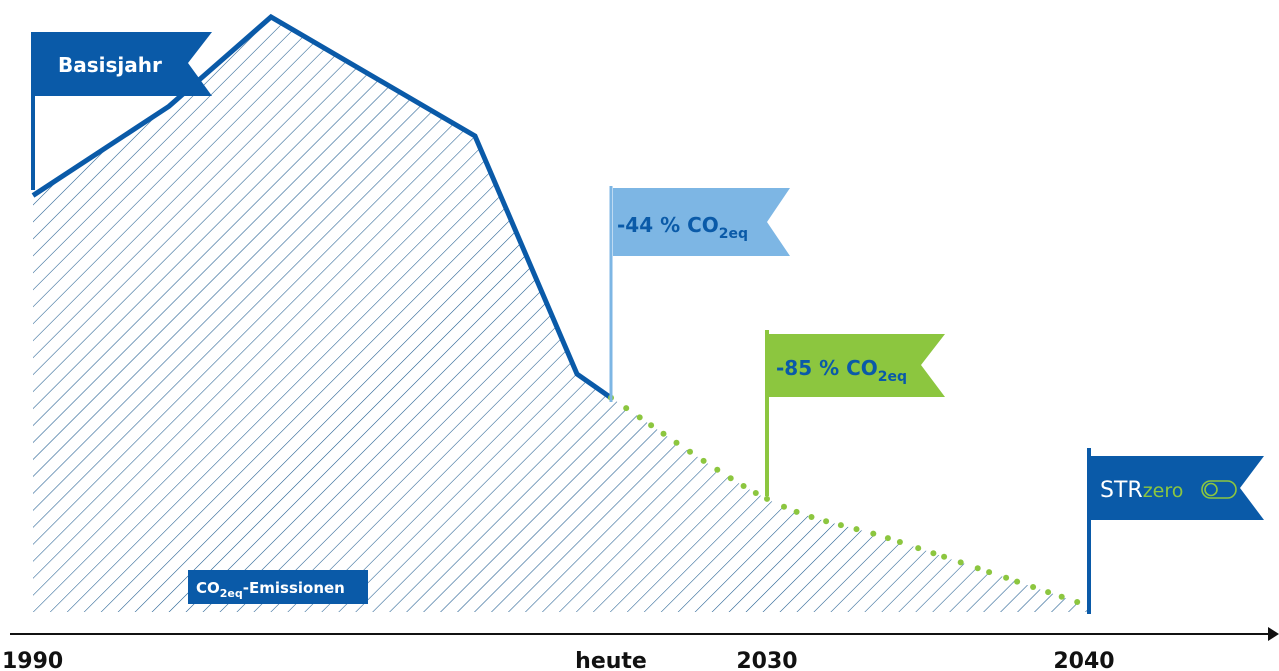 The height and width of the screenshot is (671, 1279). I want to click on flag-44-percent-label-sub: 2eq, so click(733, 234).